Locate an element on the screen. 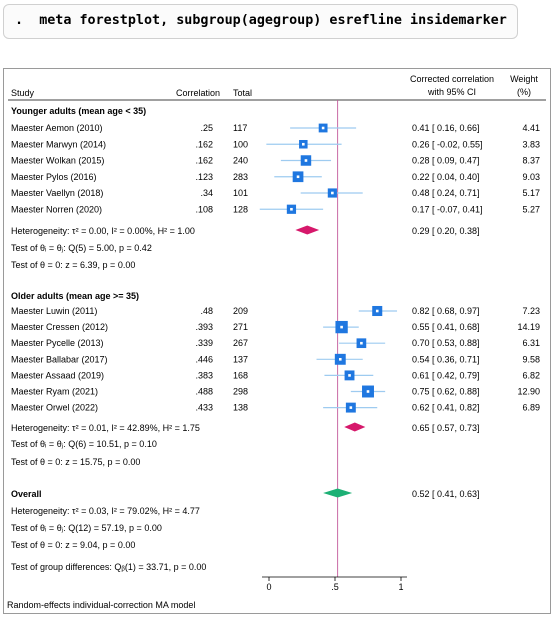 The image size is (554, 618). study-name: Maester Luwin (2011) is located at coordinates (54, 311).